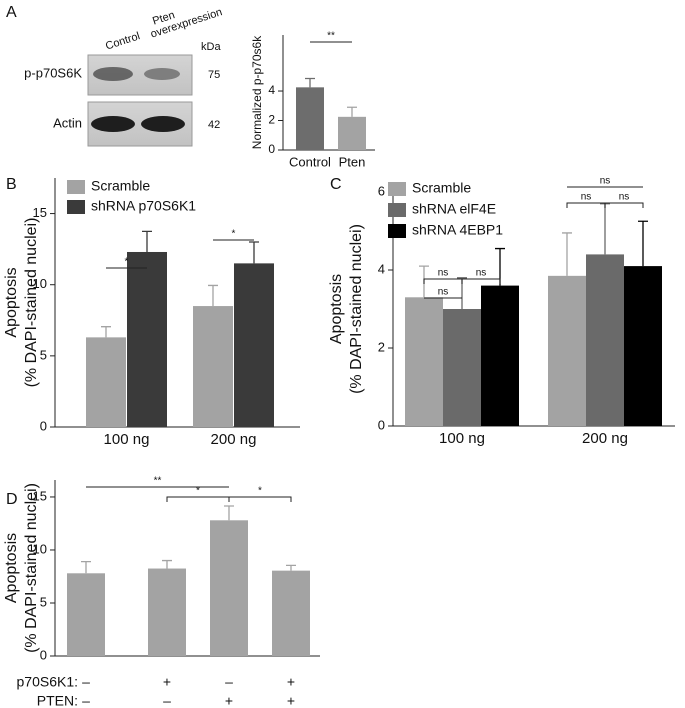 This screenshot has width=685, height=708. What do you see at coordinates (11, 184) in the screenshot?
I see `panel-label: B` at bounding box center [11, 184].